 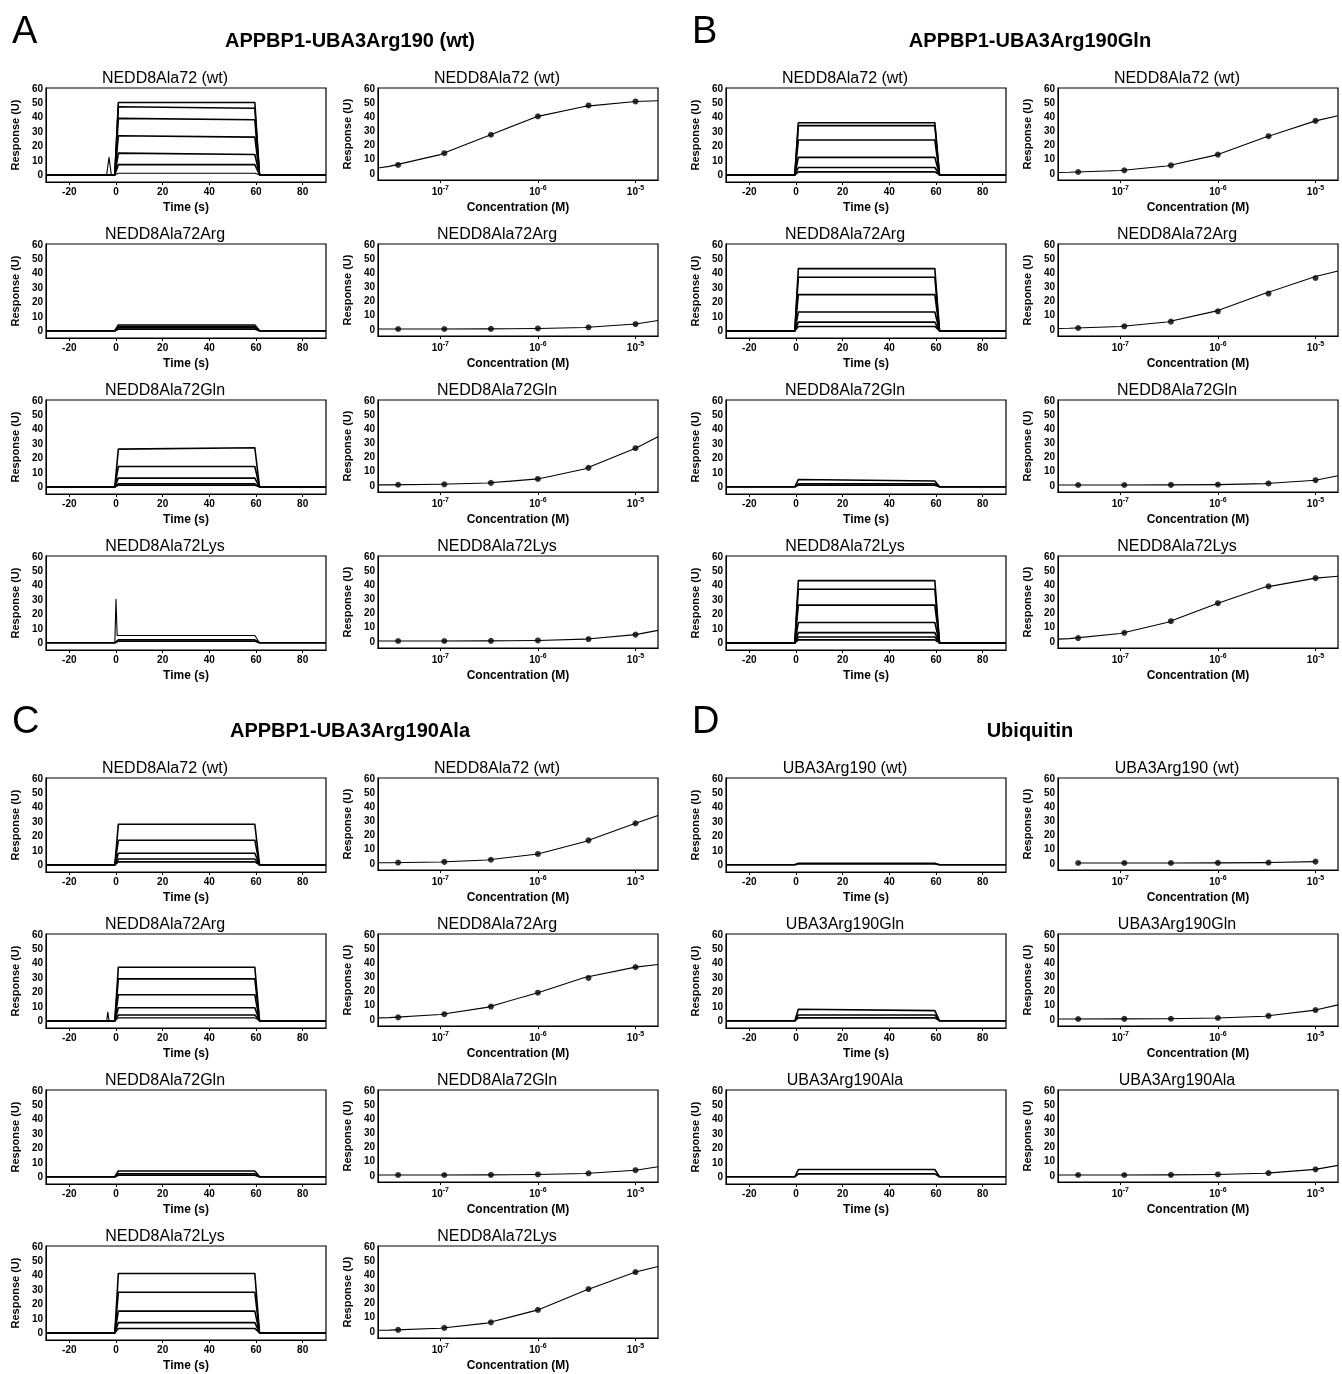 I want to click on chart-title: NEDD8Ala72Gln, so click(x=497, y=1079).